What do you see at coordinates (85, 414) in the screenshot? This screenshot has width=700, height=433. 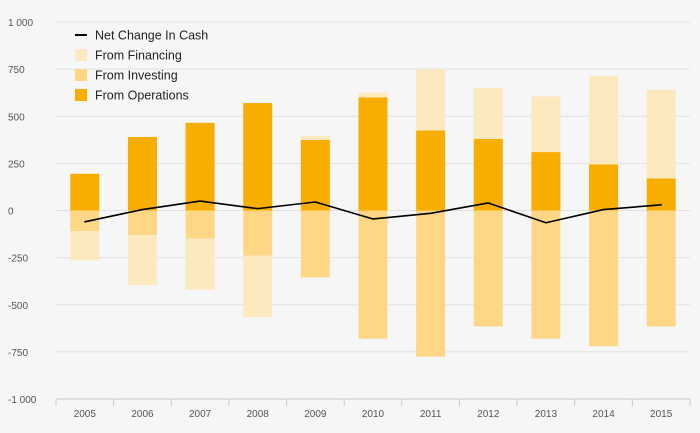 I see `x-tick-label: 2005` at bounding box center [85, 414].